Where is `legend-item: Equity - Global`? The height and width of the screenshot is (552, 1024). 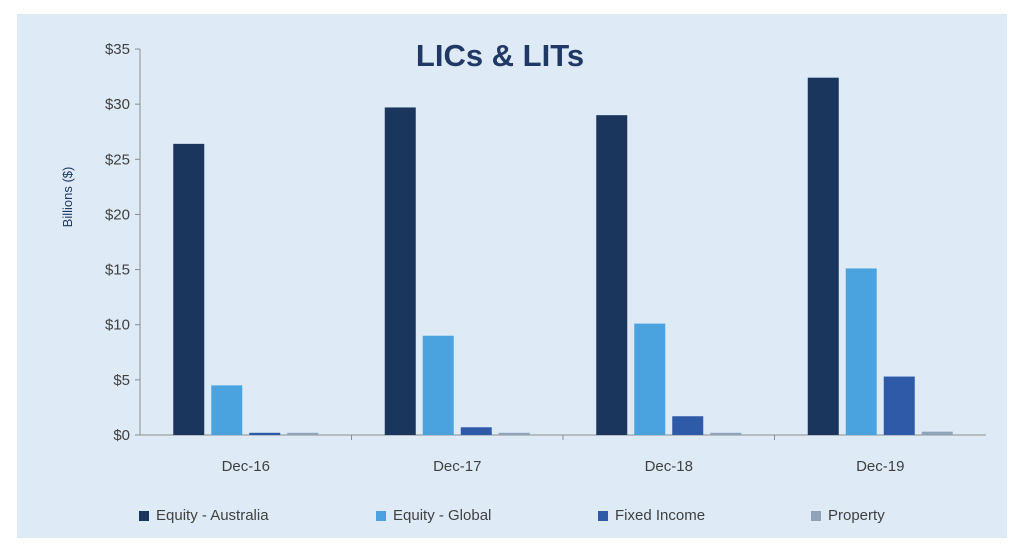 legend-item: Equity - Global is located at coordinates (433, 515).